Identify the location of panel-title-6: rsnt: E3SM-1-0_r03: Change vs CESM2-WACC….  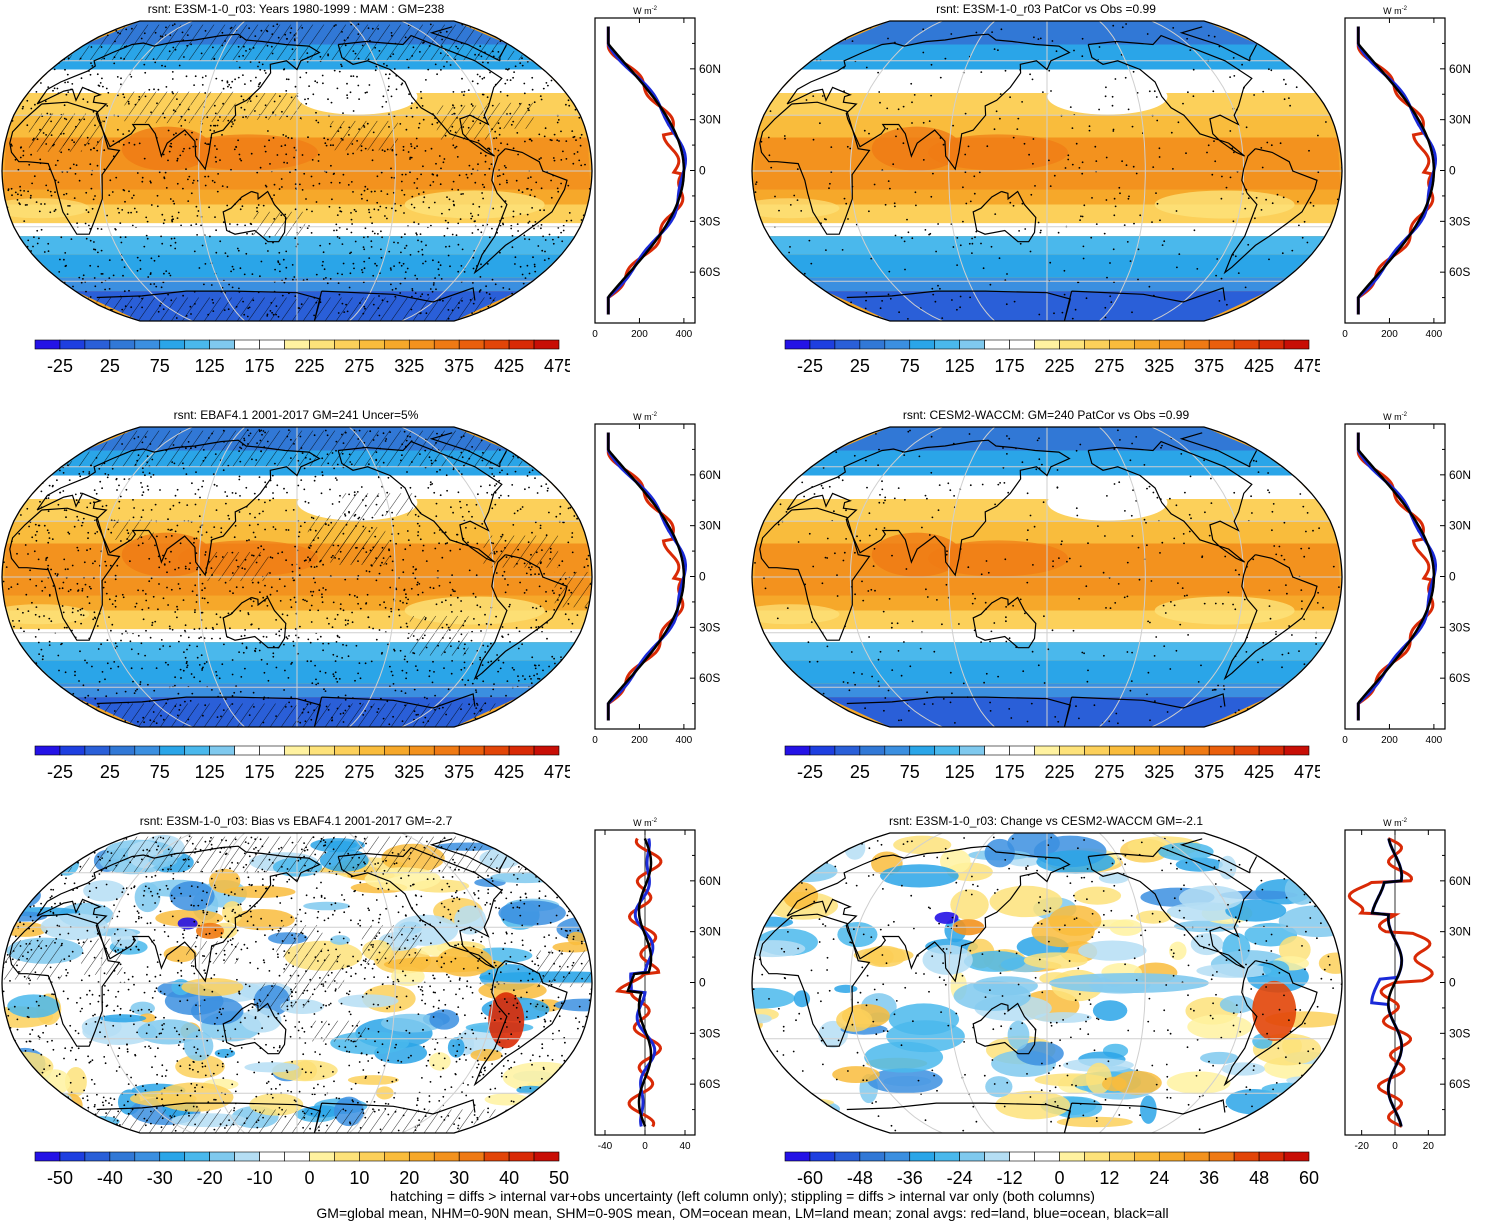
(1046, 821).